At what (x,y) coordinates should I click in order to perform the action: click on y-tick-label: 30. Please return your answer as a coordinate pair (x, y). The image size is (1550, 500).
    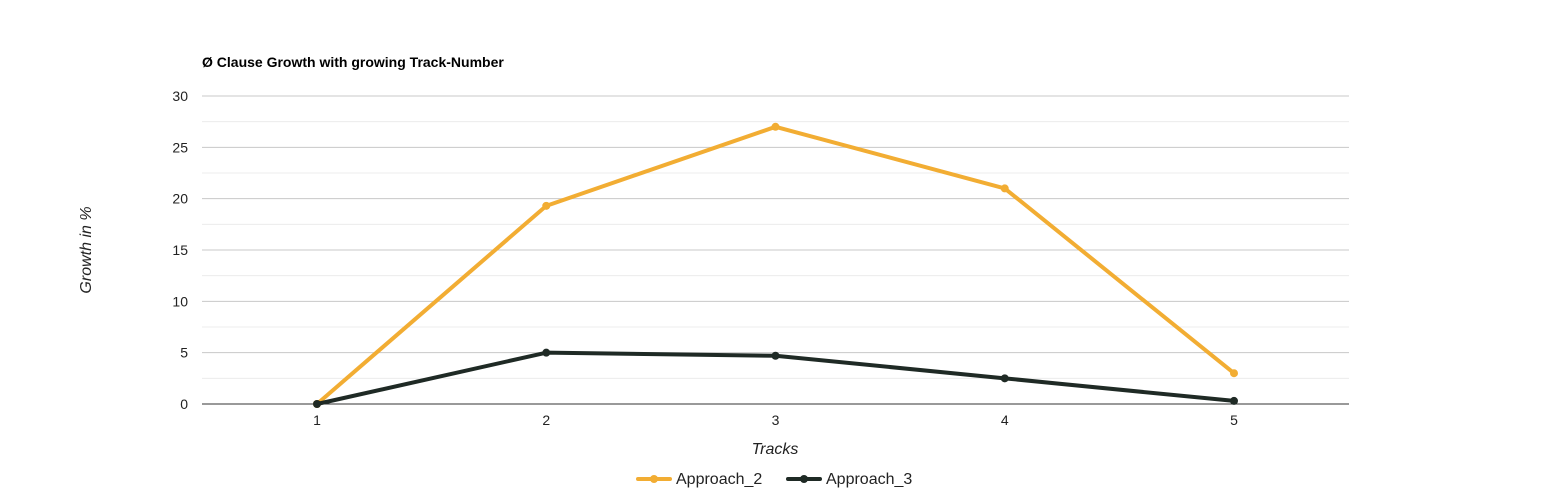
    Looking at the image, I should click on (180, 96).